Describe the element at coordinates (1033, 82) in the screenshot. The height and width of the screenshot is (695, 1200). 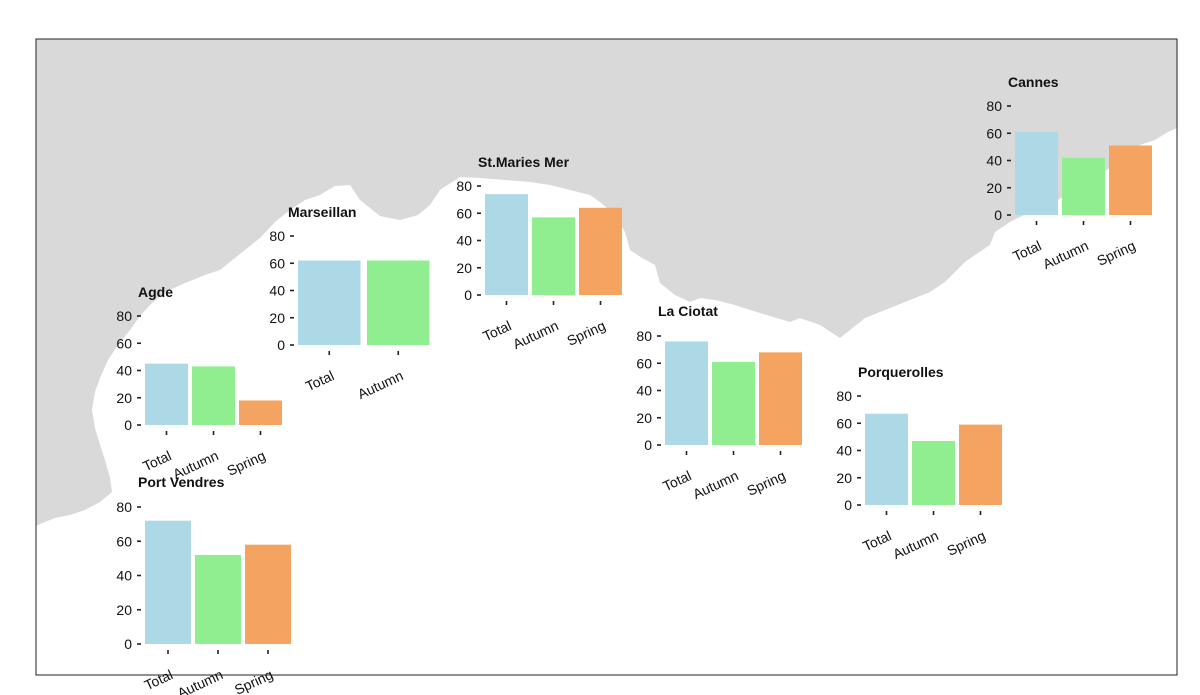
I see `panel-title: Cannes` at that location.